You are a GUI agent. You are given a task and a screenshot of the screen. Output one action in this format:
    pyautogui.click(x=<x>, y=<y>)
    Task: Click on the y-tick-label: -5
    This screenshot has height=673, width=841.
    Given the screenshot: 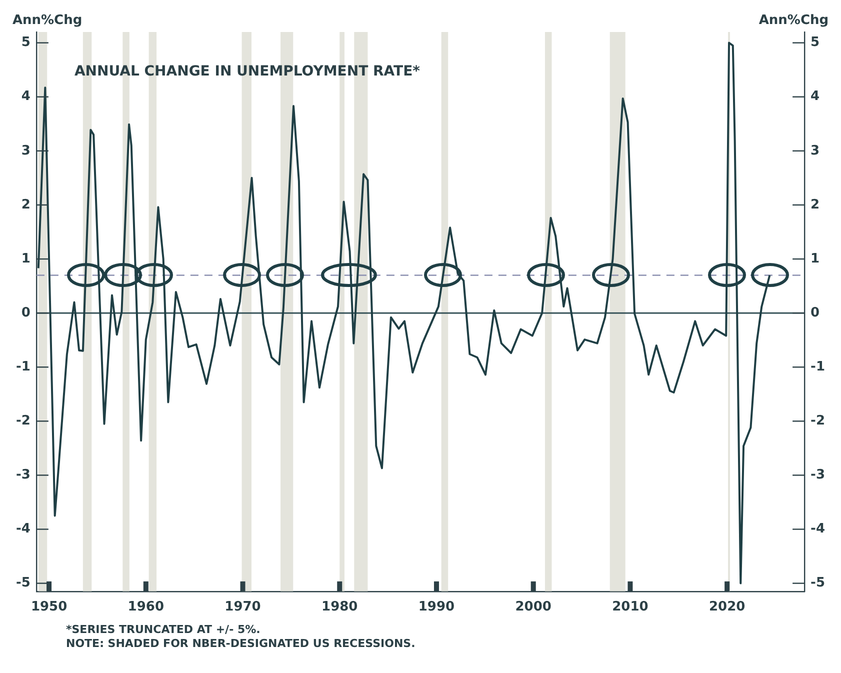 What is the action you would take?
    pyautogui.click(x=23, y=583)
    